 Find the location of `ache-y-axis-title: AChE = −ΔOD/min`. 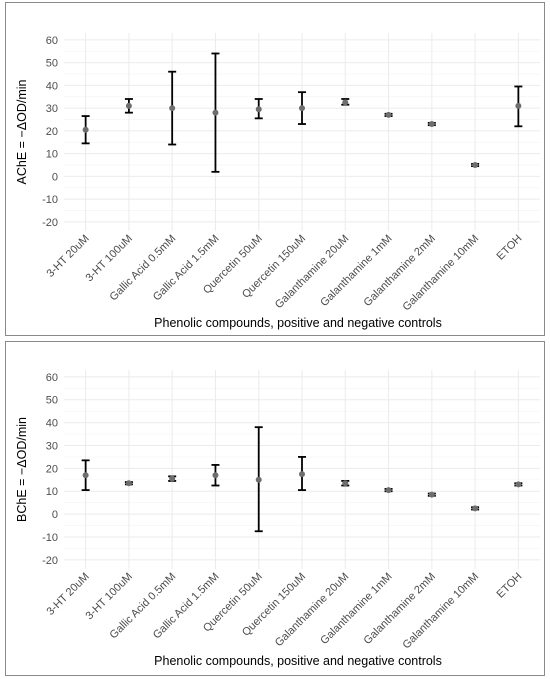

ache-y-axis-title: AChE = −ΔOD/min is located at coordinates (22, 131).